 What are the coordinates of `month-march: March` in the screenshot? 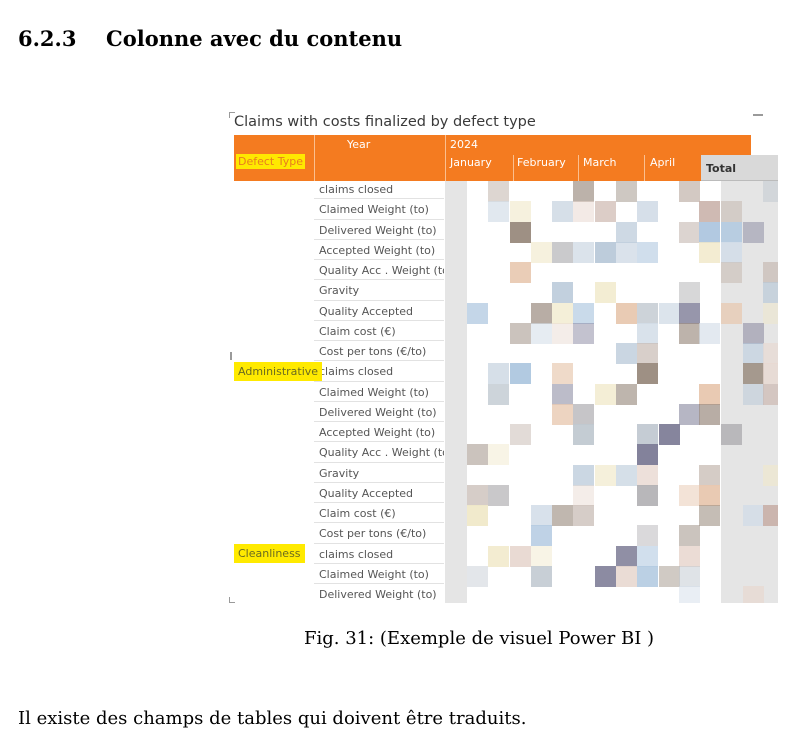 It's located at (600, 162).